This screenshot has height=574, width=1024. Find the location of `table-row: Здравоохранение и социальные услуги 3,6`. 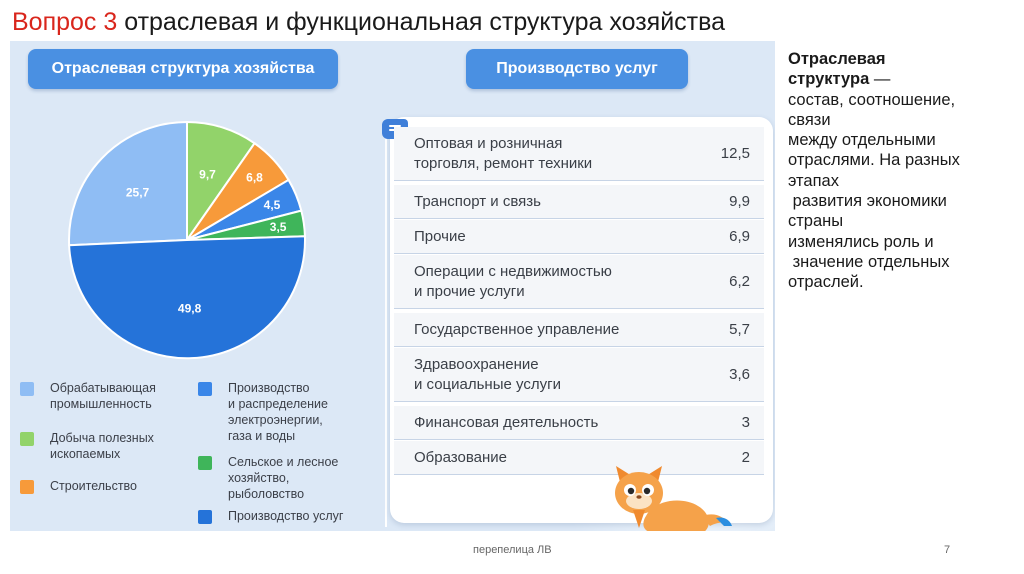

table-row: Здравоохранение и социальные услуги 3,6 is located at coordinates (579, 375).